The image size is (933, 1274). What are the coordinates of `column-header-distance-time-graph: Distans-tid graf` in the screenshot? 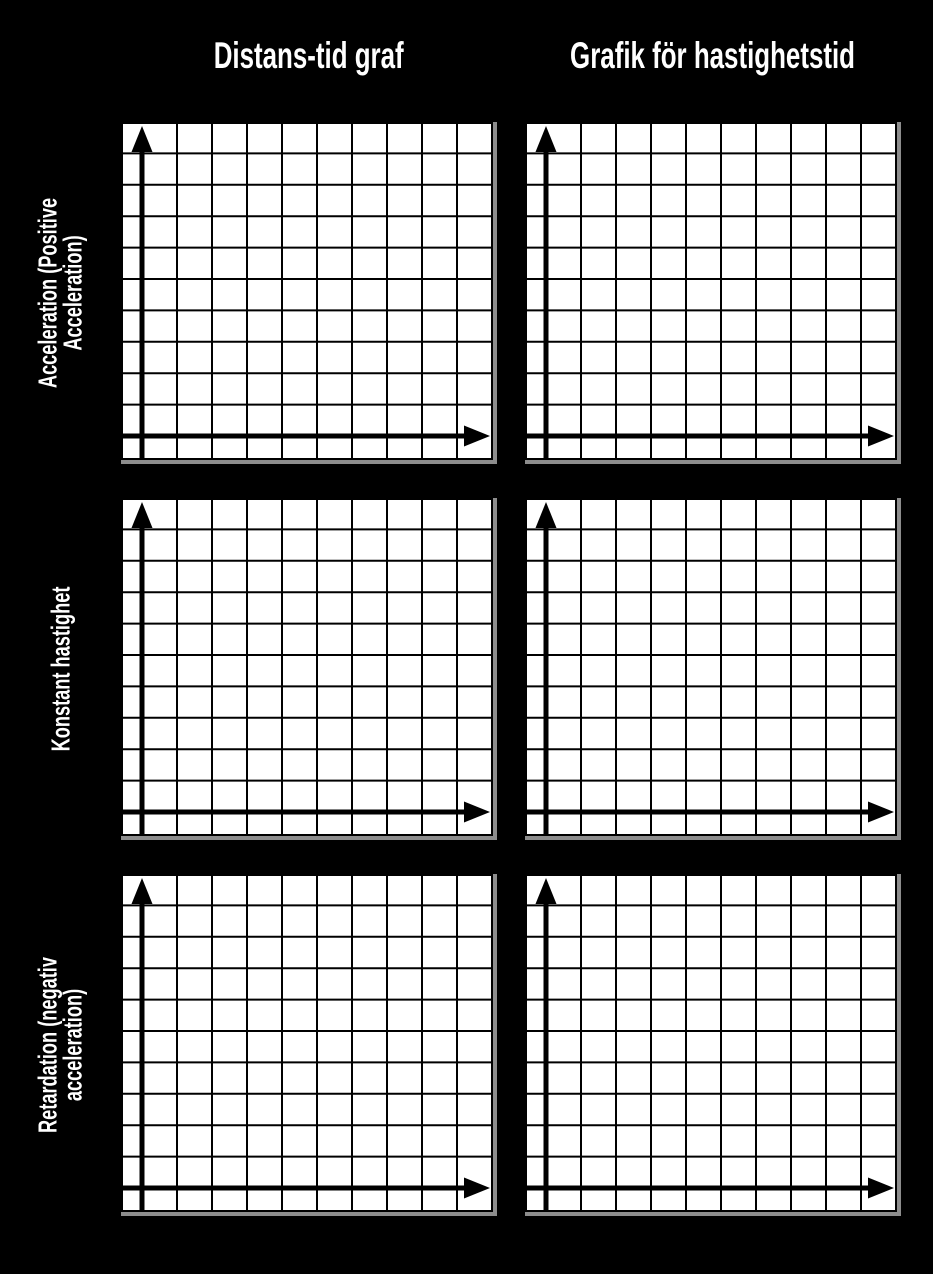 It's located at (309, 61).